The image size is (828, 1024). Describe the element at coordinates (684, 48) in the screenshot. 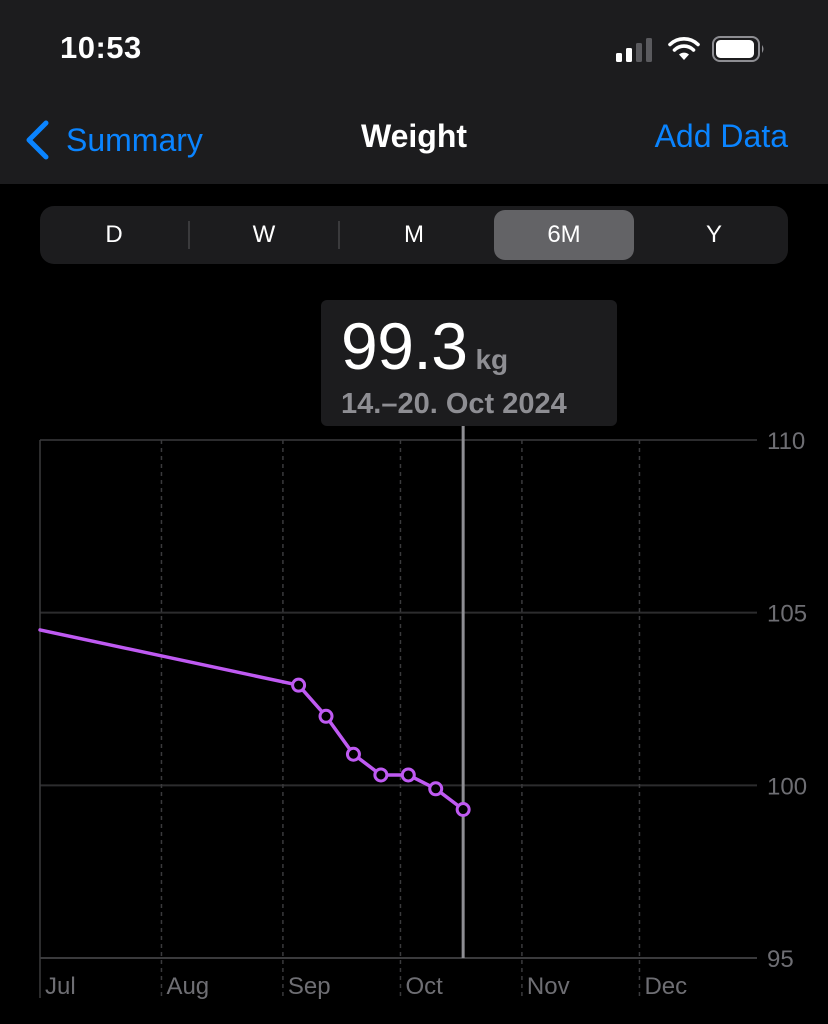

I see `wifi-icon` at that location.